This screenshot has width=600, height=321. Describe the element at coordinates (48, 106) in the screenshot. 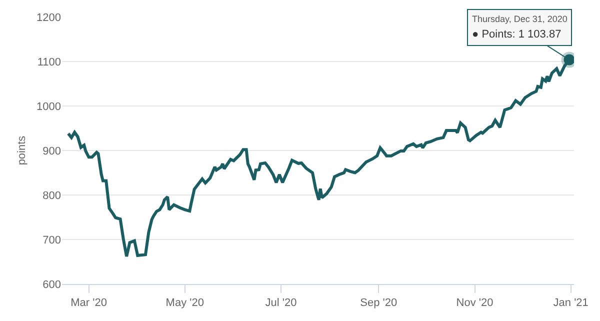

I see `y-tick-label: 1000` at that location.